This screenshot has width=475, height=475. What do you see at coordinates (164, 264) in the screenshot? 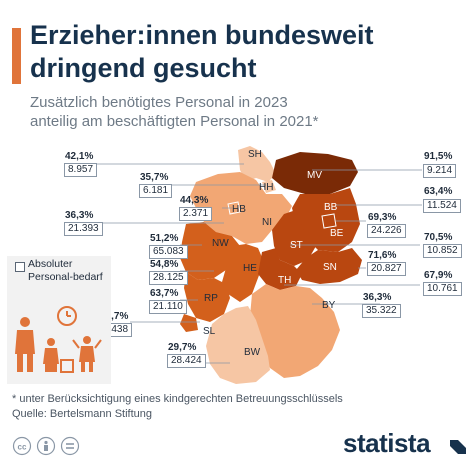
I see `percent-label-HE: 54,8%` at bounding box center [164, 264].